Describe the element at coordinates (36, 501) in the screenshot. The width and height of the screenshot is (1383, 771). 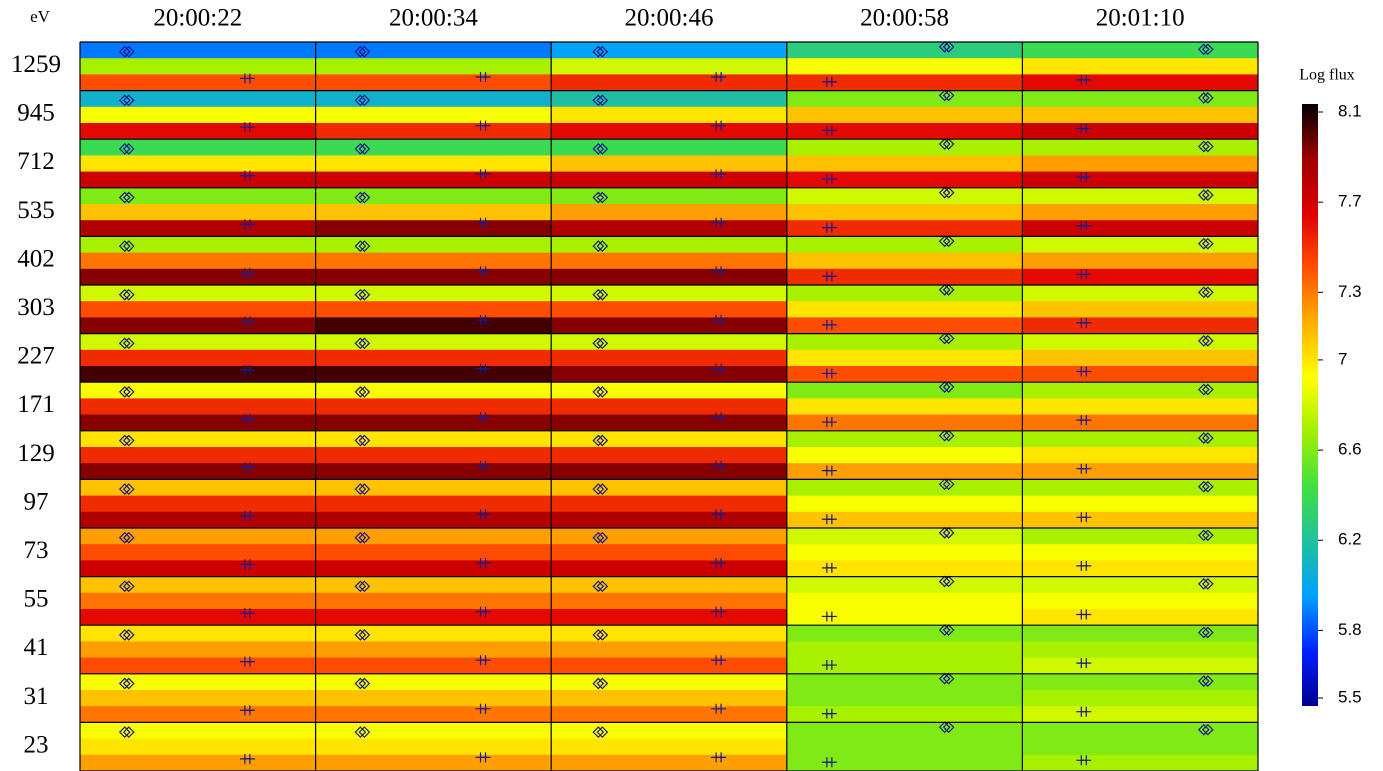
I see `row-label: 97` at that location.